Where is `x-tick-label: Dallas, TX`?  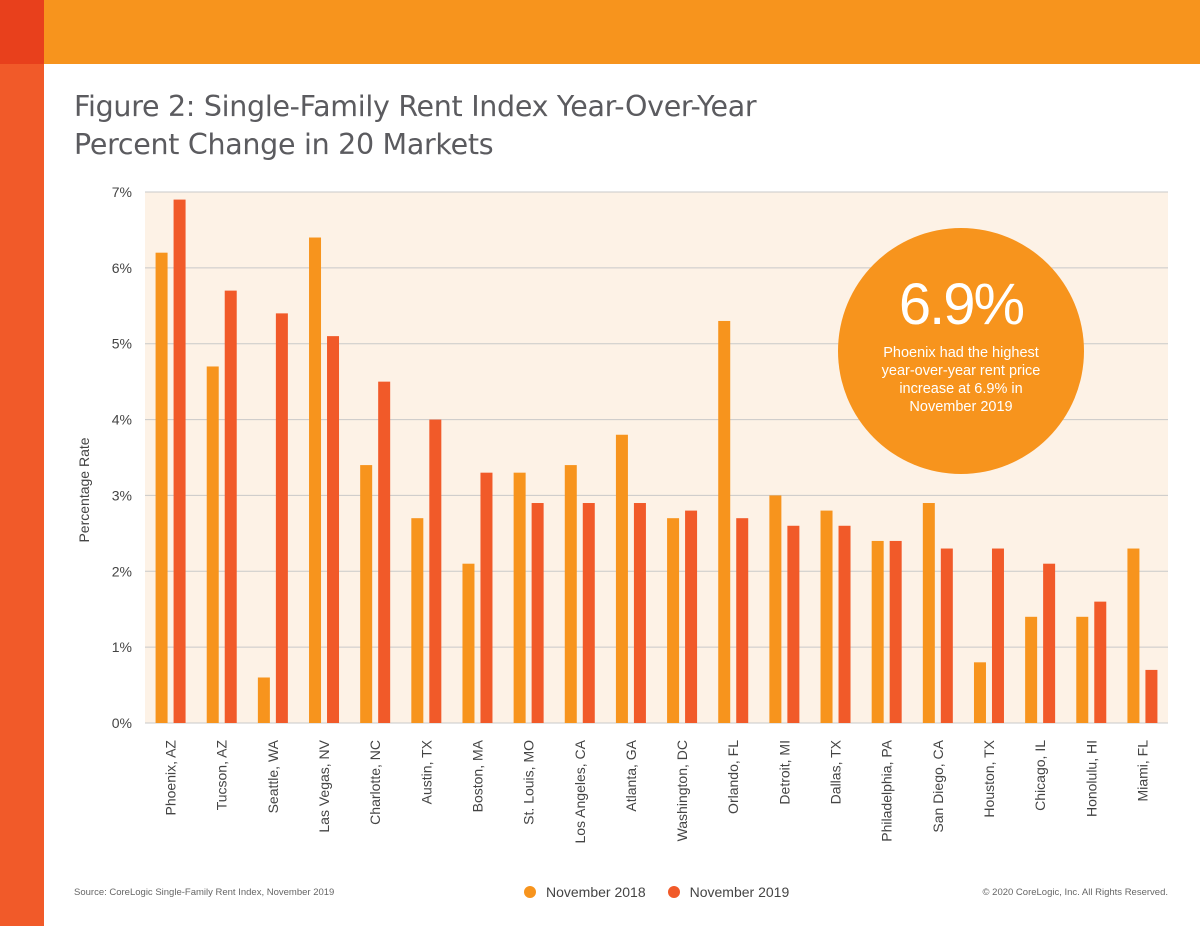 x-tick-label: Dallas, TX is located at coordinates (836, 771).